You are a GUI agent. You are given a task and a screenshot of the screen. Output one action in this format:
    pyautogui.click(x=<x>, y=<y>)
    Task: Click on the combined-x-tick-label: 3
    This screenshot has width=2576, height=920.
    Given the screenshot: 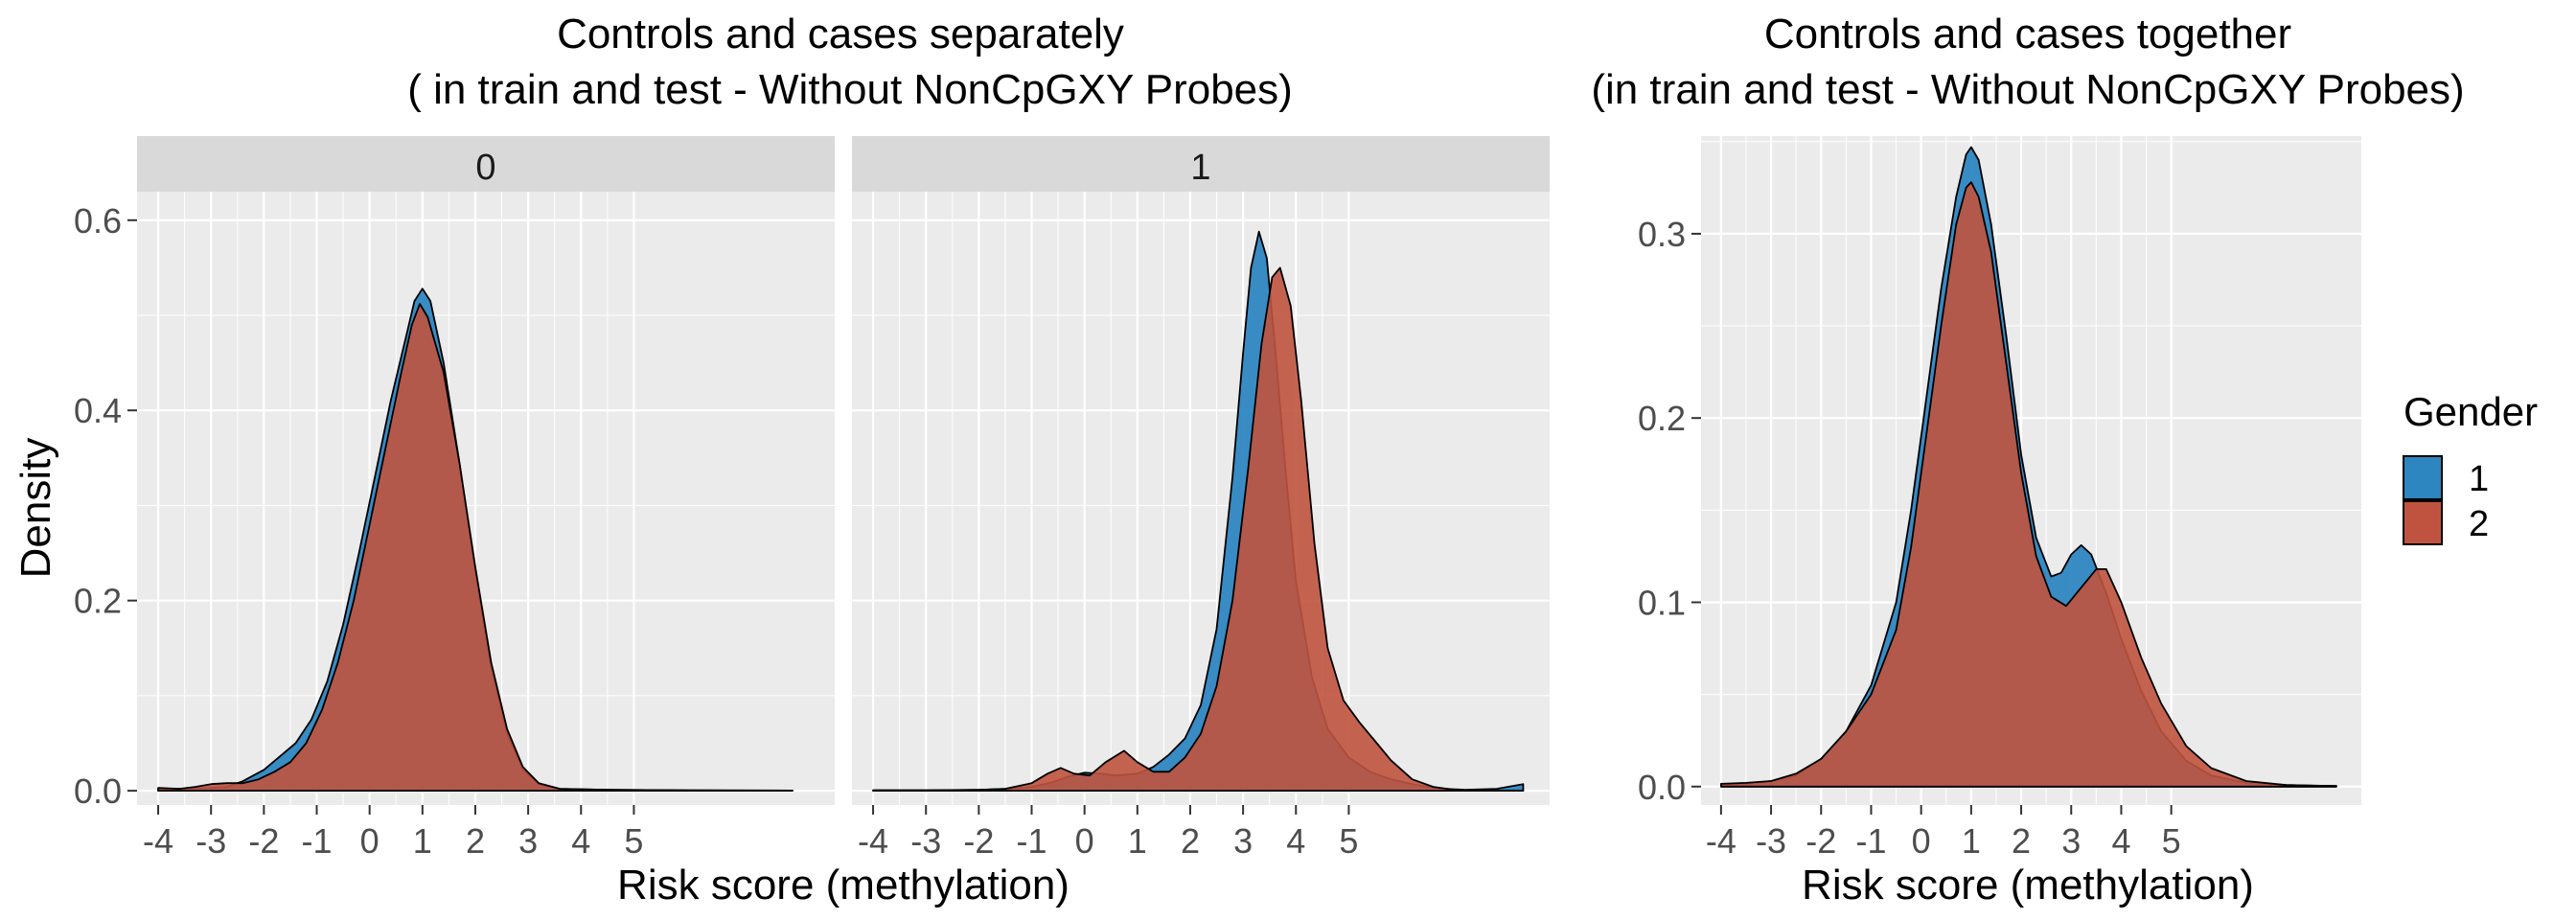 What is the action you would take?
    pyautogui.click(x=2071, y=841)
    